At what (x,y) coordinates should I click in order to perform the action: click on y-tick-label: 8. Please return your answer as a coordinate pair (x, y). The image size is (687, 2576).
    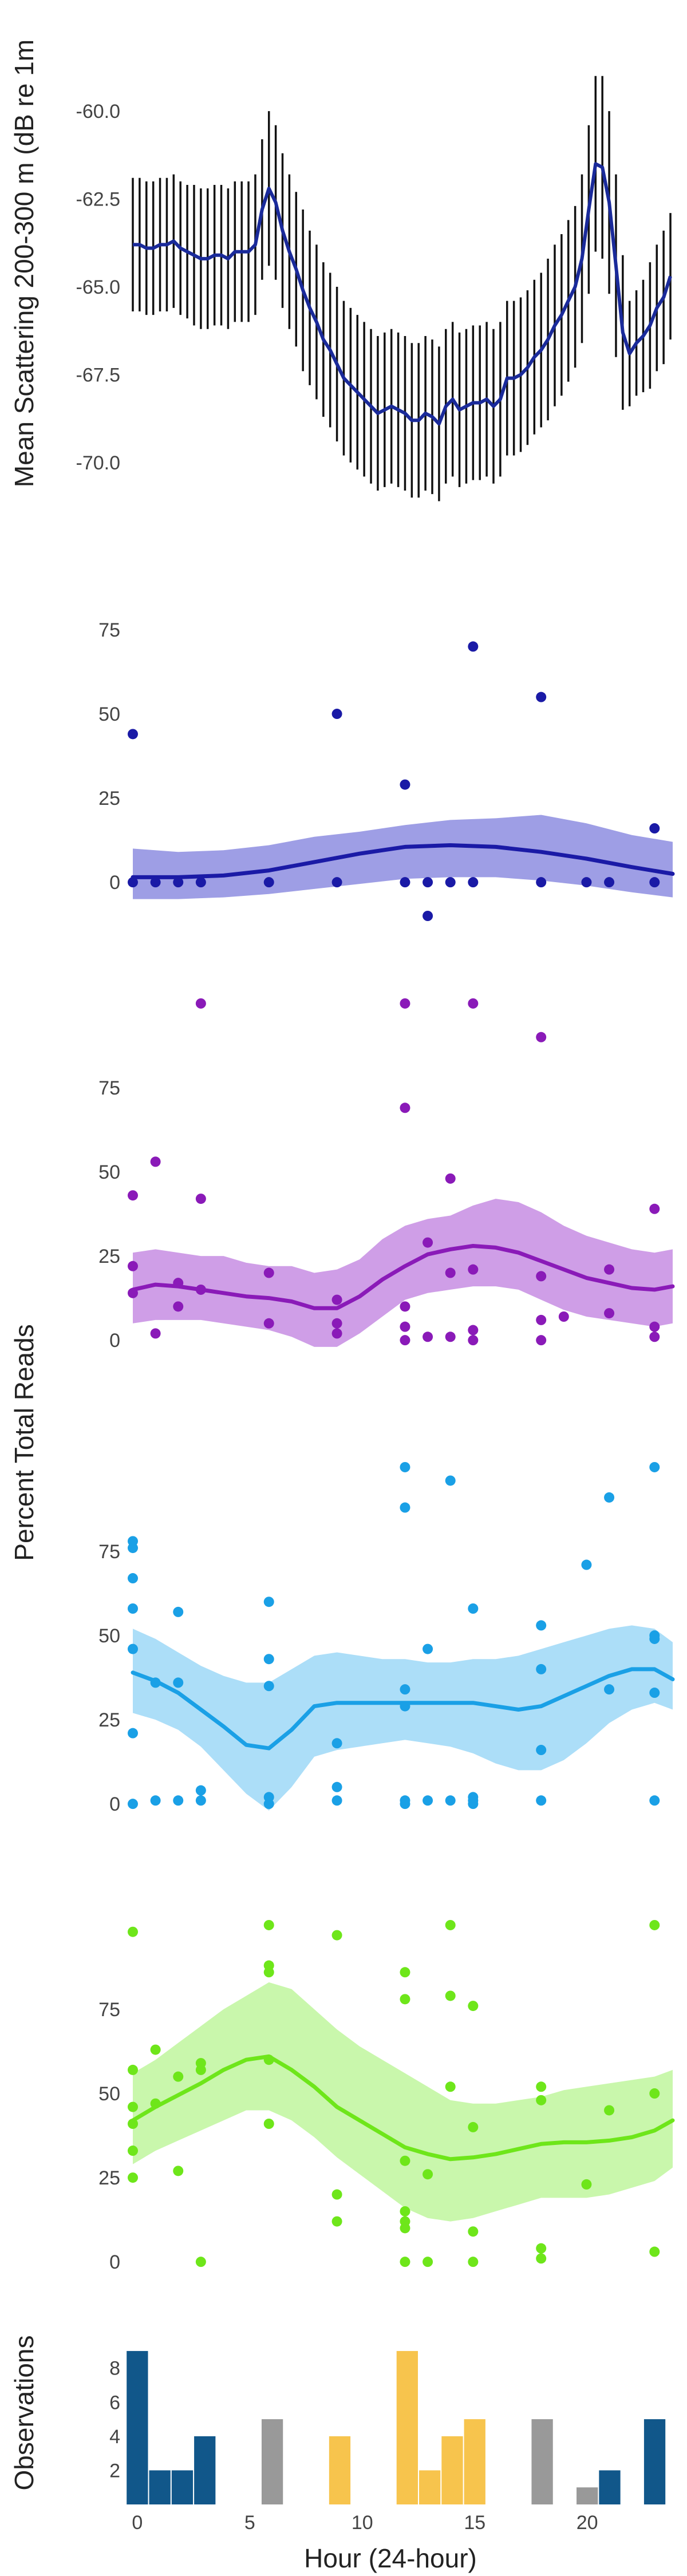
    Looking at the image, I should click on (114, 2369).